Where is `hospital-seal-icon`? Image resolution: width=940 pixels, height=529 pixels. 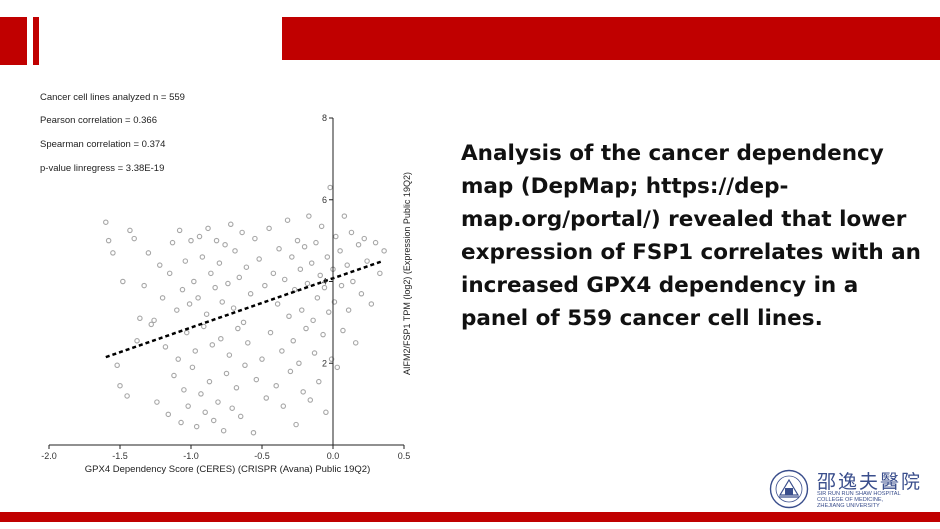 hospital-seal-icon is located at coordinates (789, 489).